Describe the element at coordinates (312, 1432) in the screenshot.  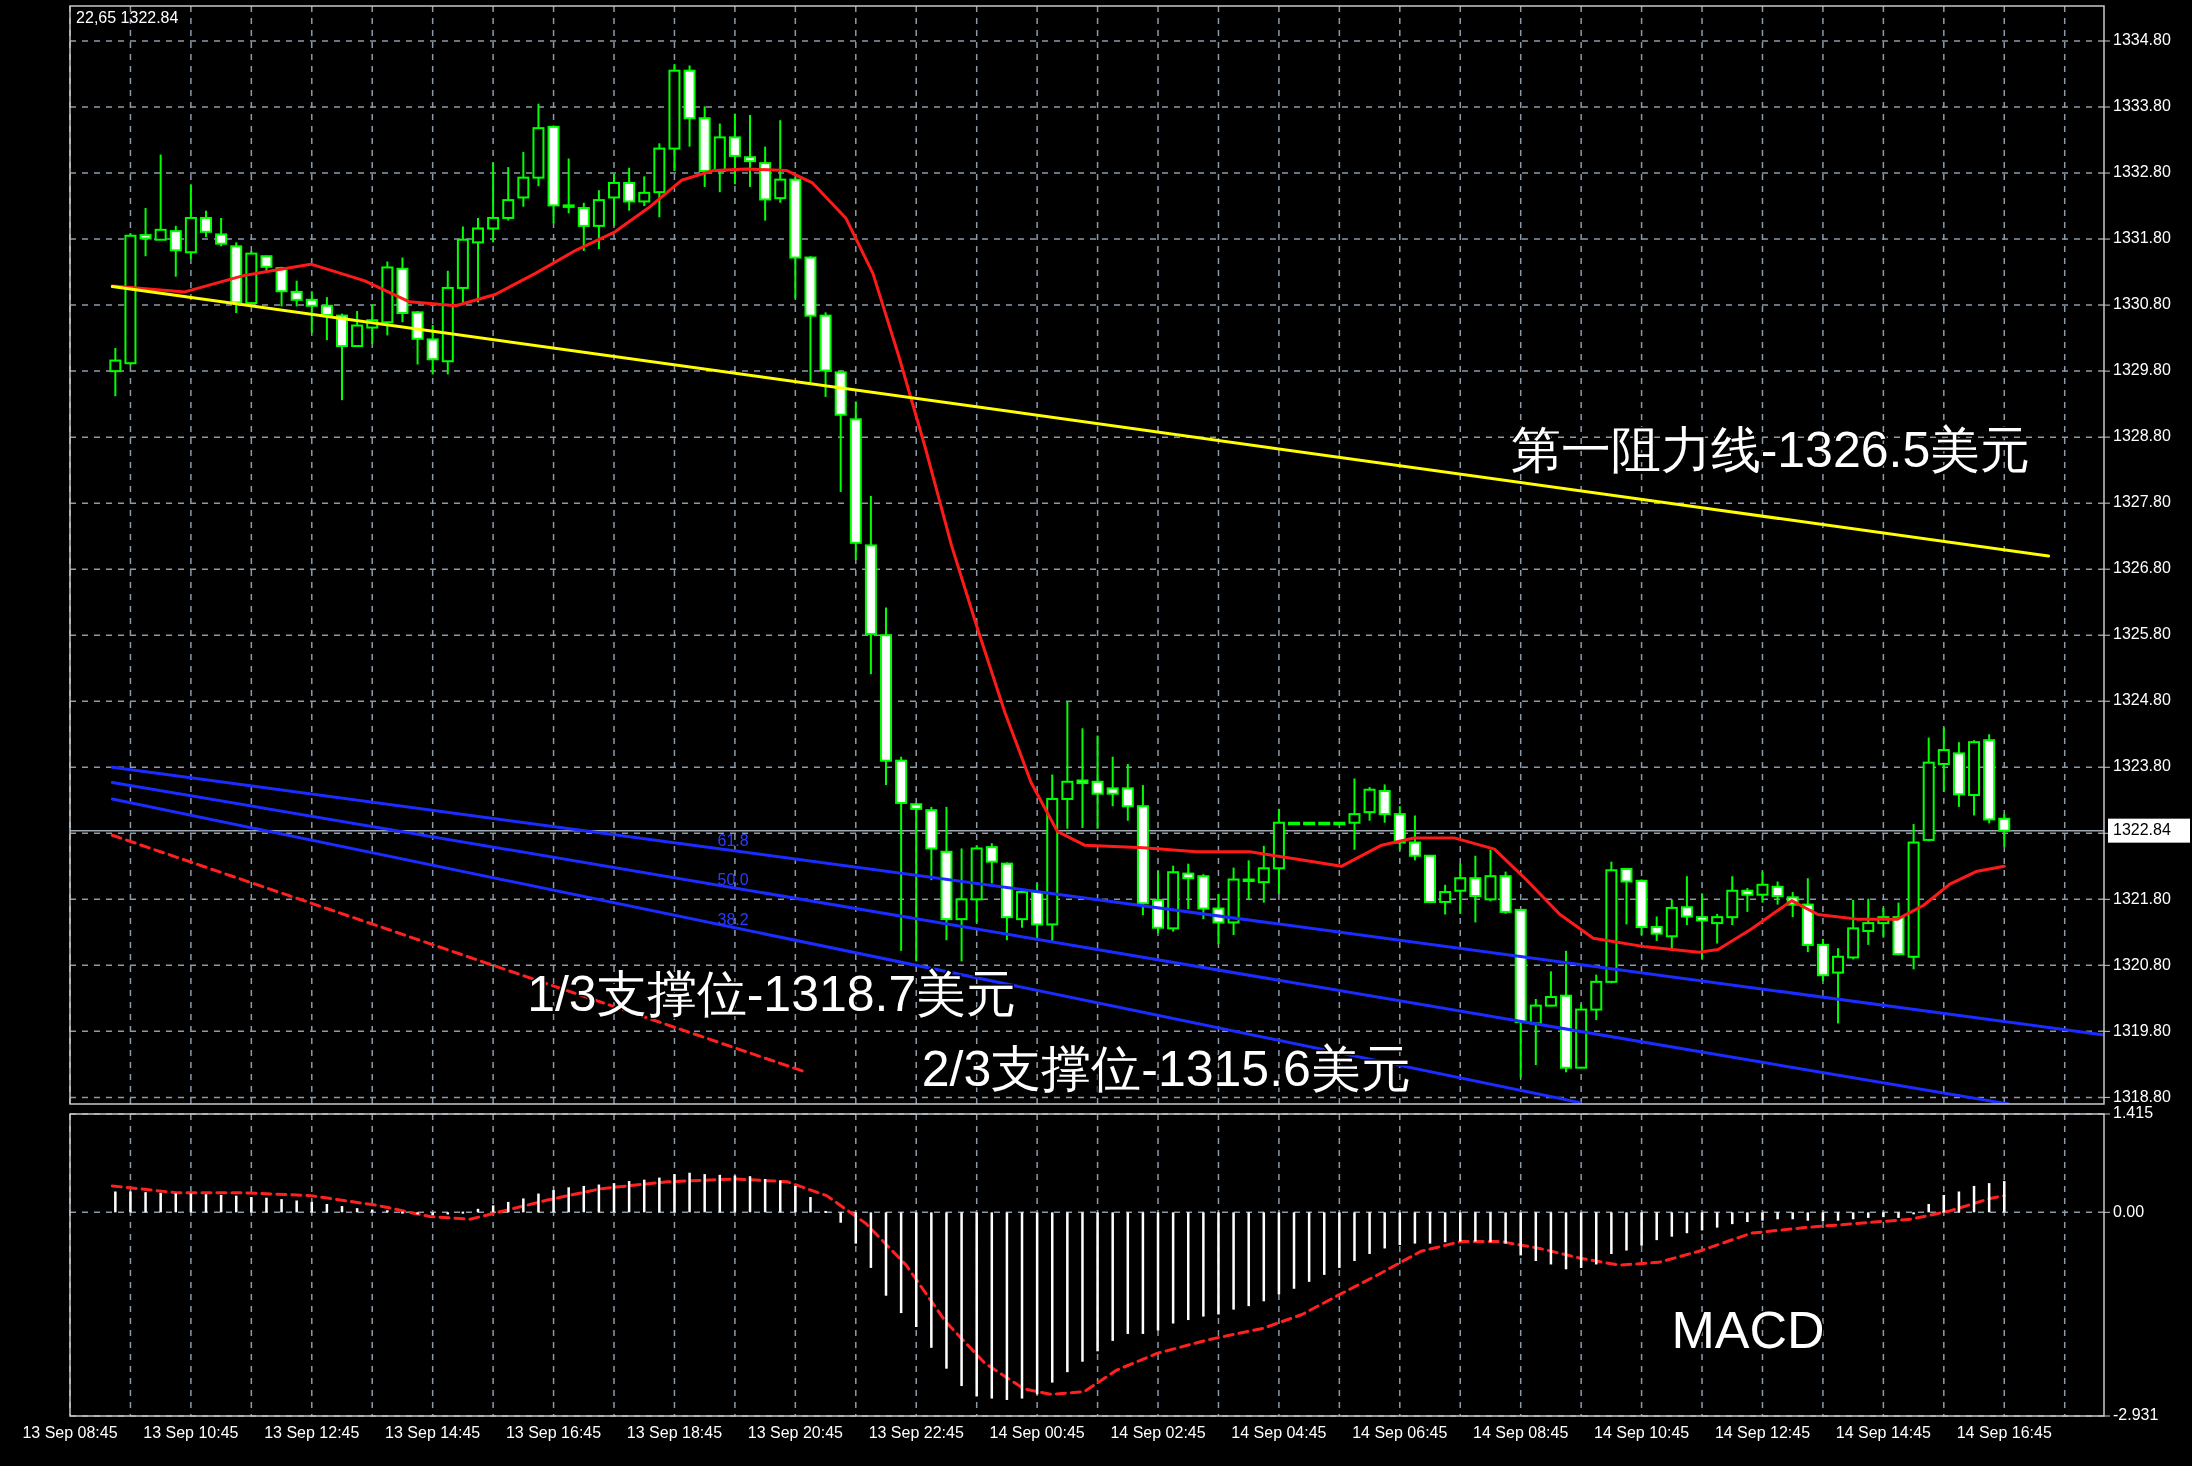
I see `x-tick-label: 13 Sep 12:45` at that location.